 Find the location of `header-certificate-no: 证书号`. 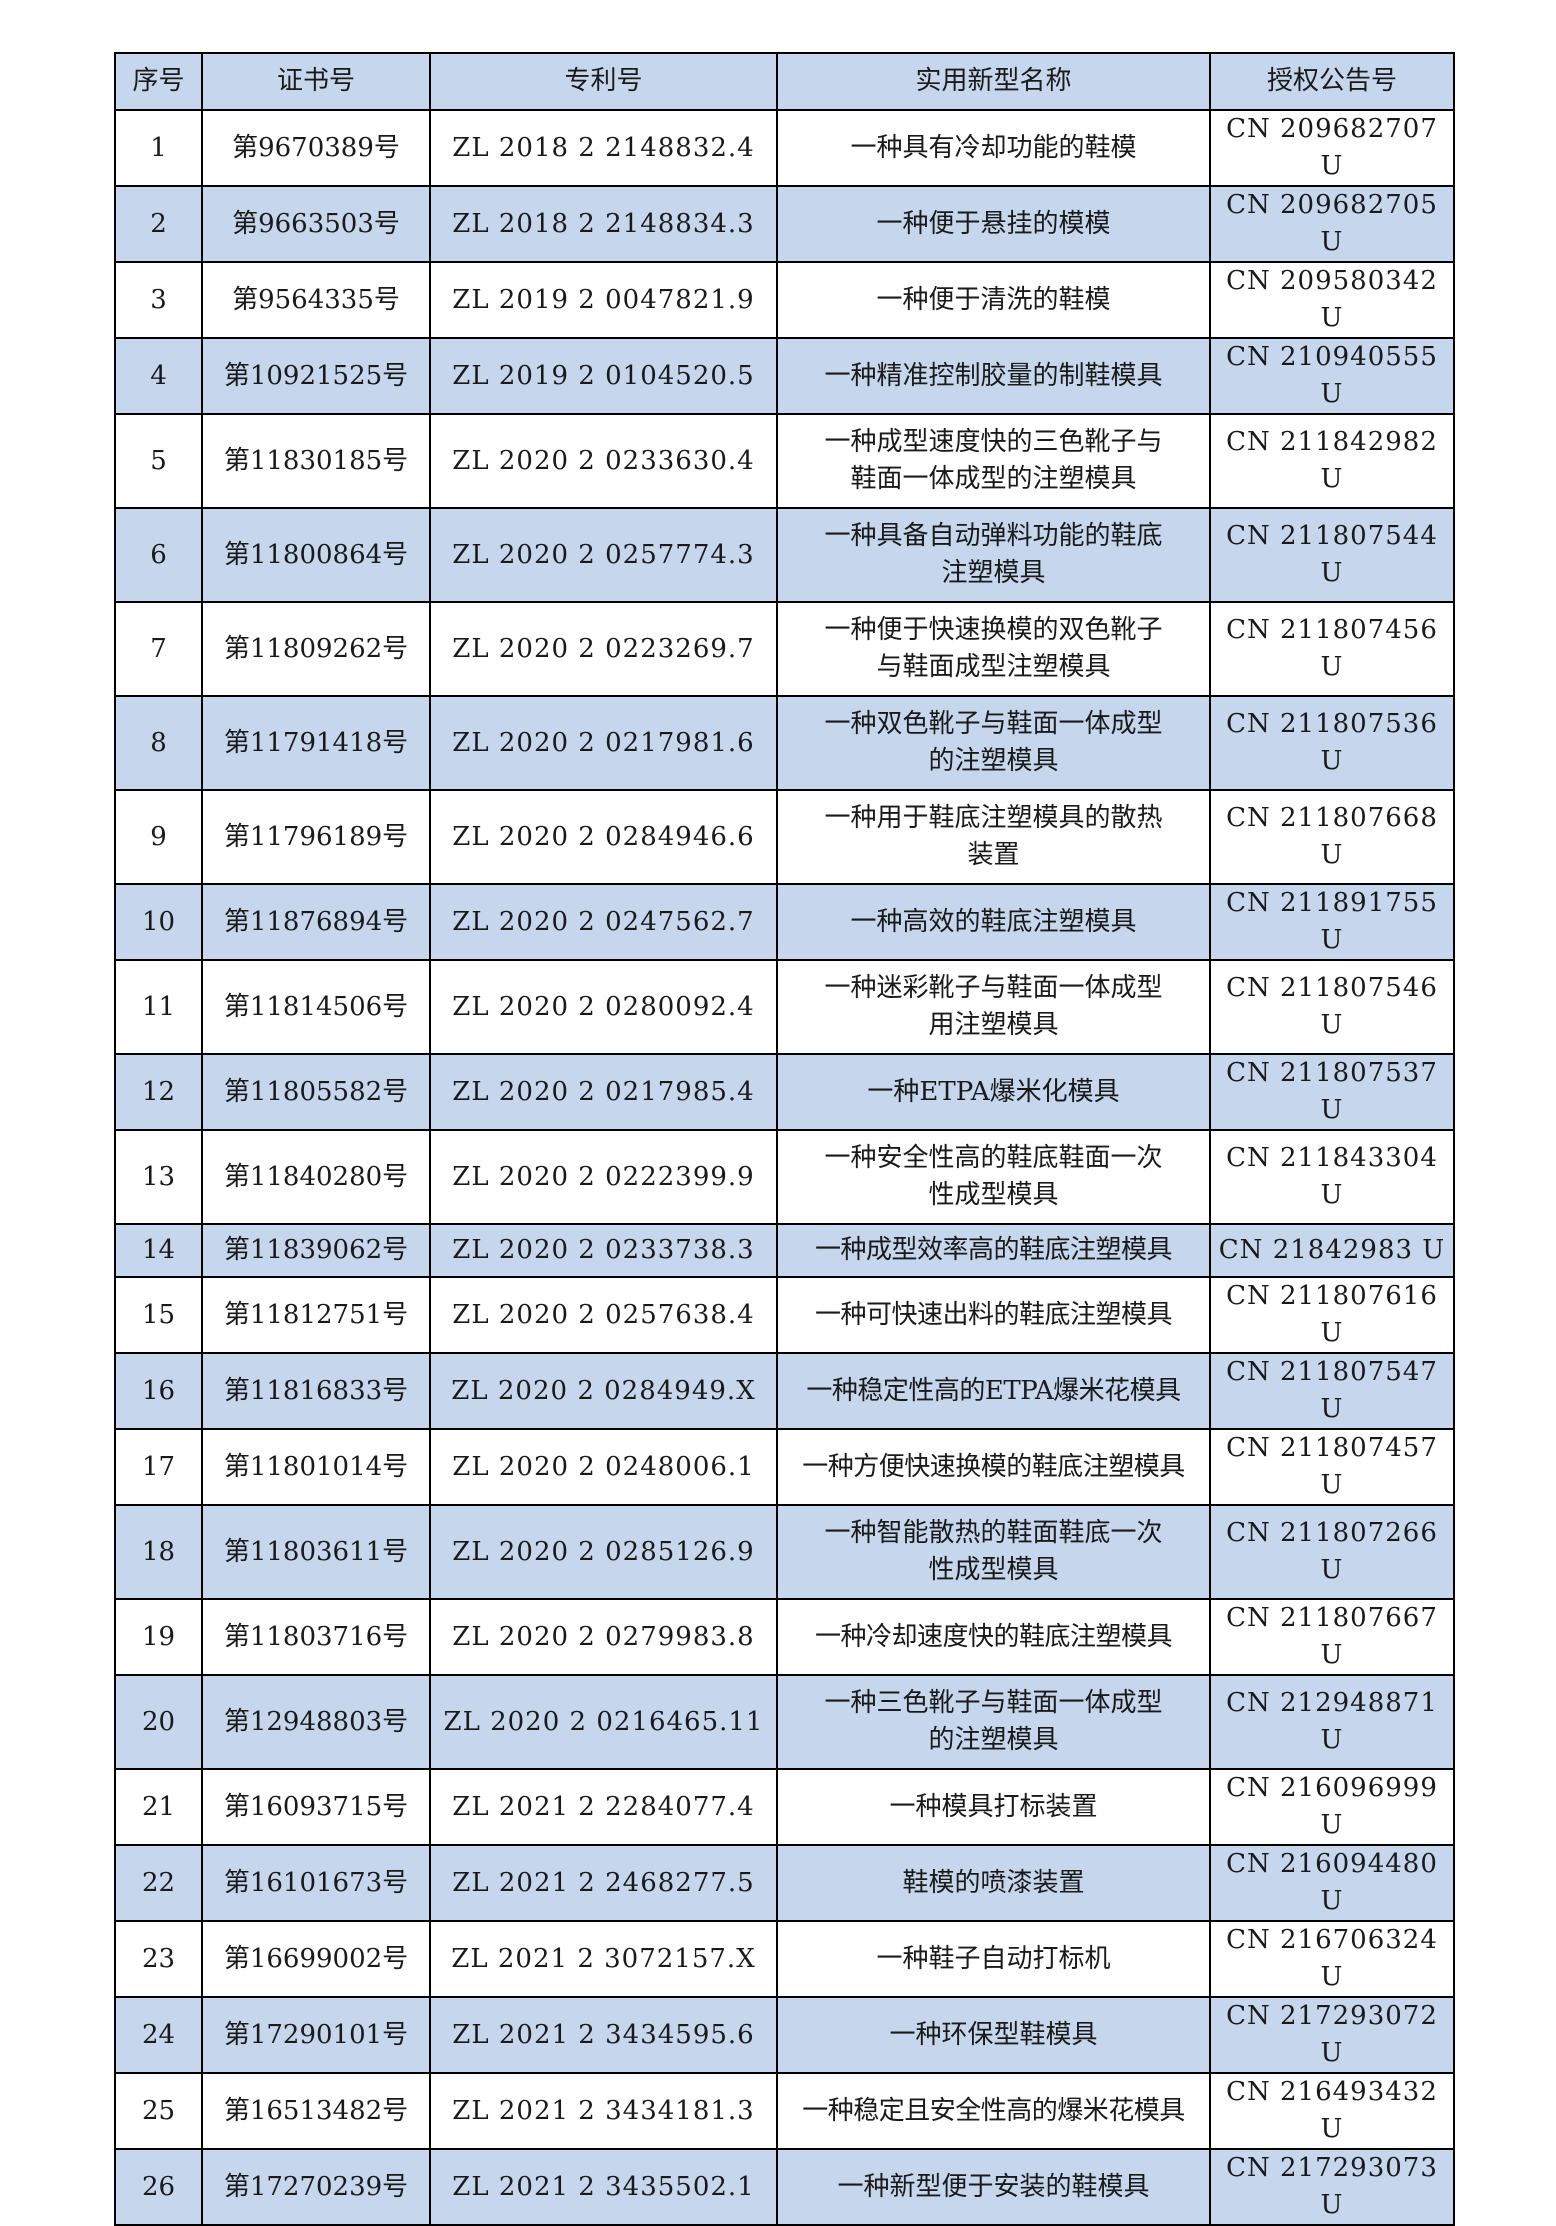

header-certificate-no: 证书号 is located at coordinates (316, 81).